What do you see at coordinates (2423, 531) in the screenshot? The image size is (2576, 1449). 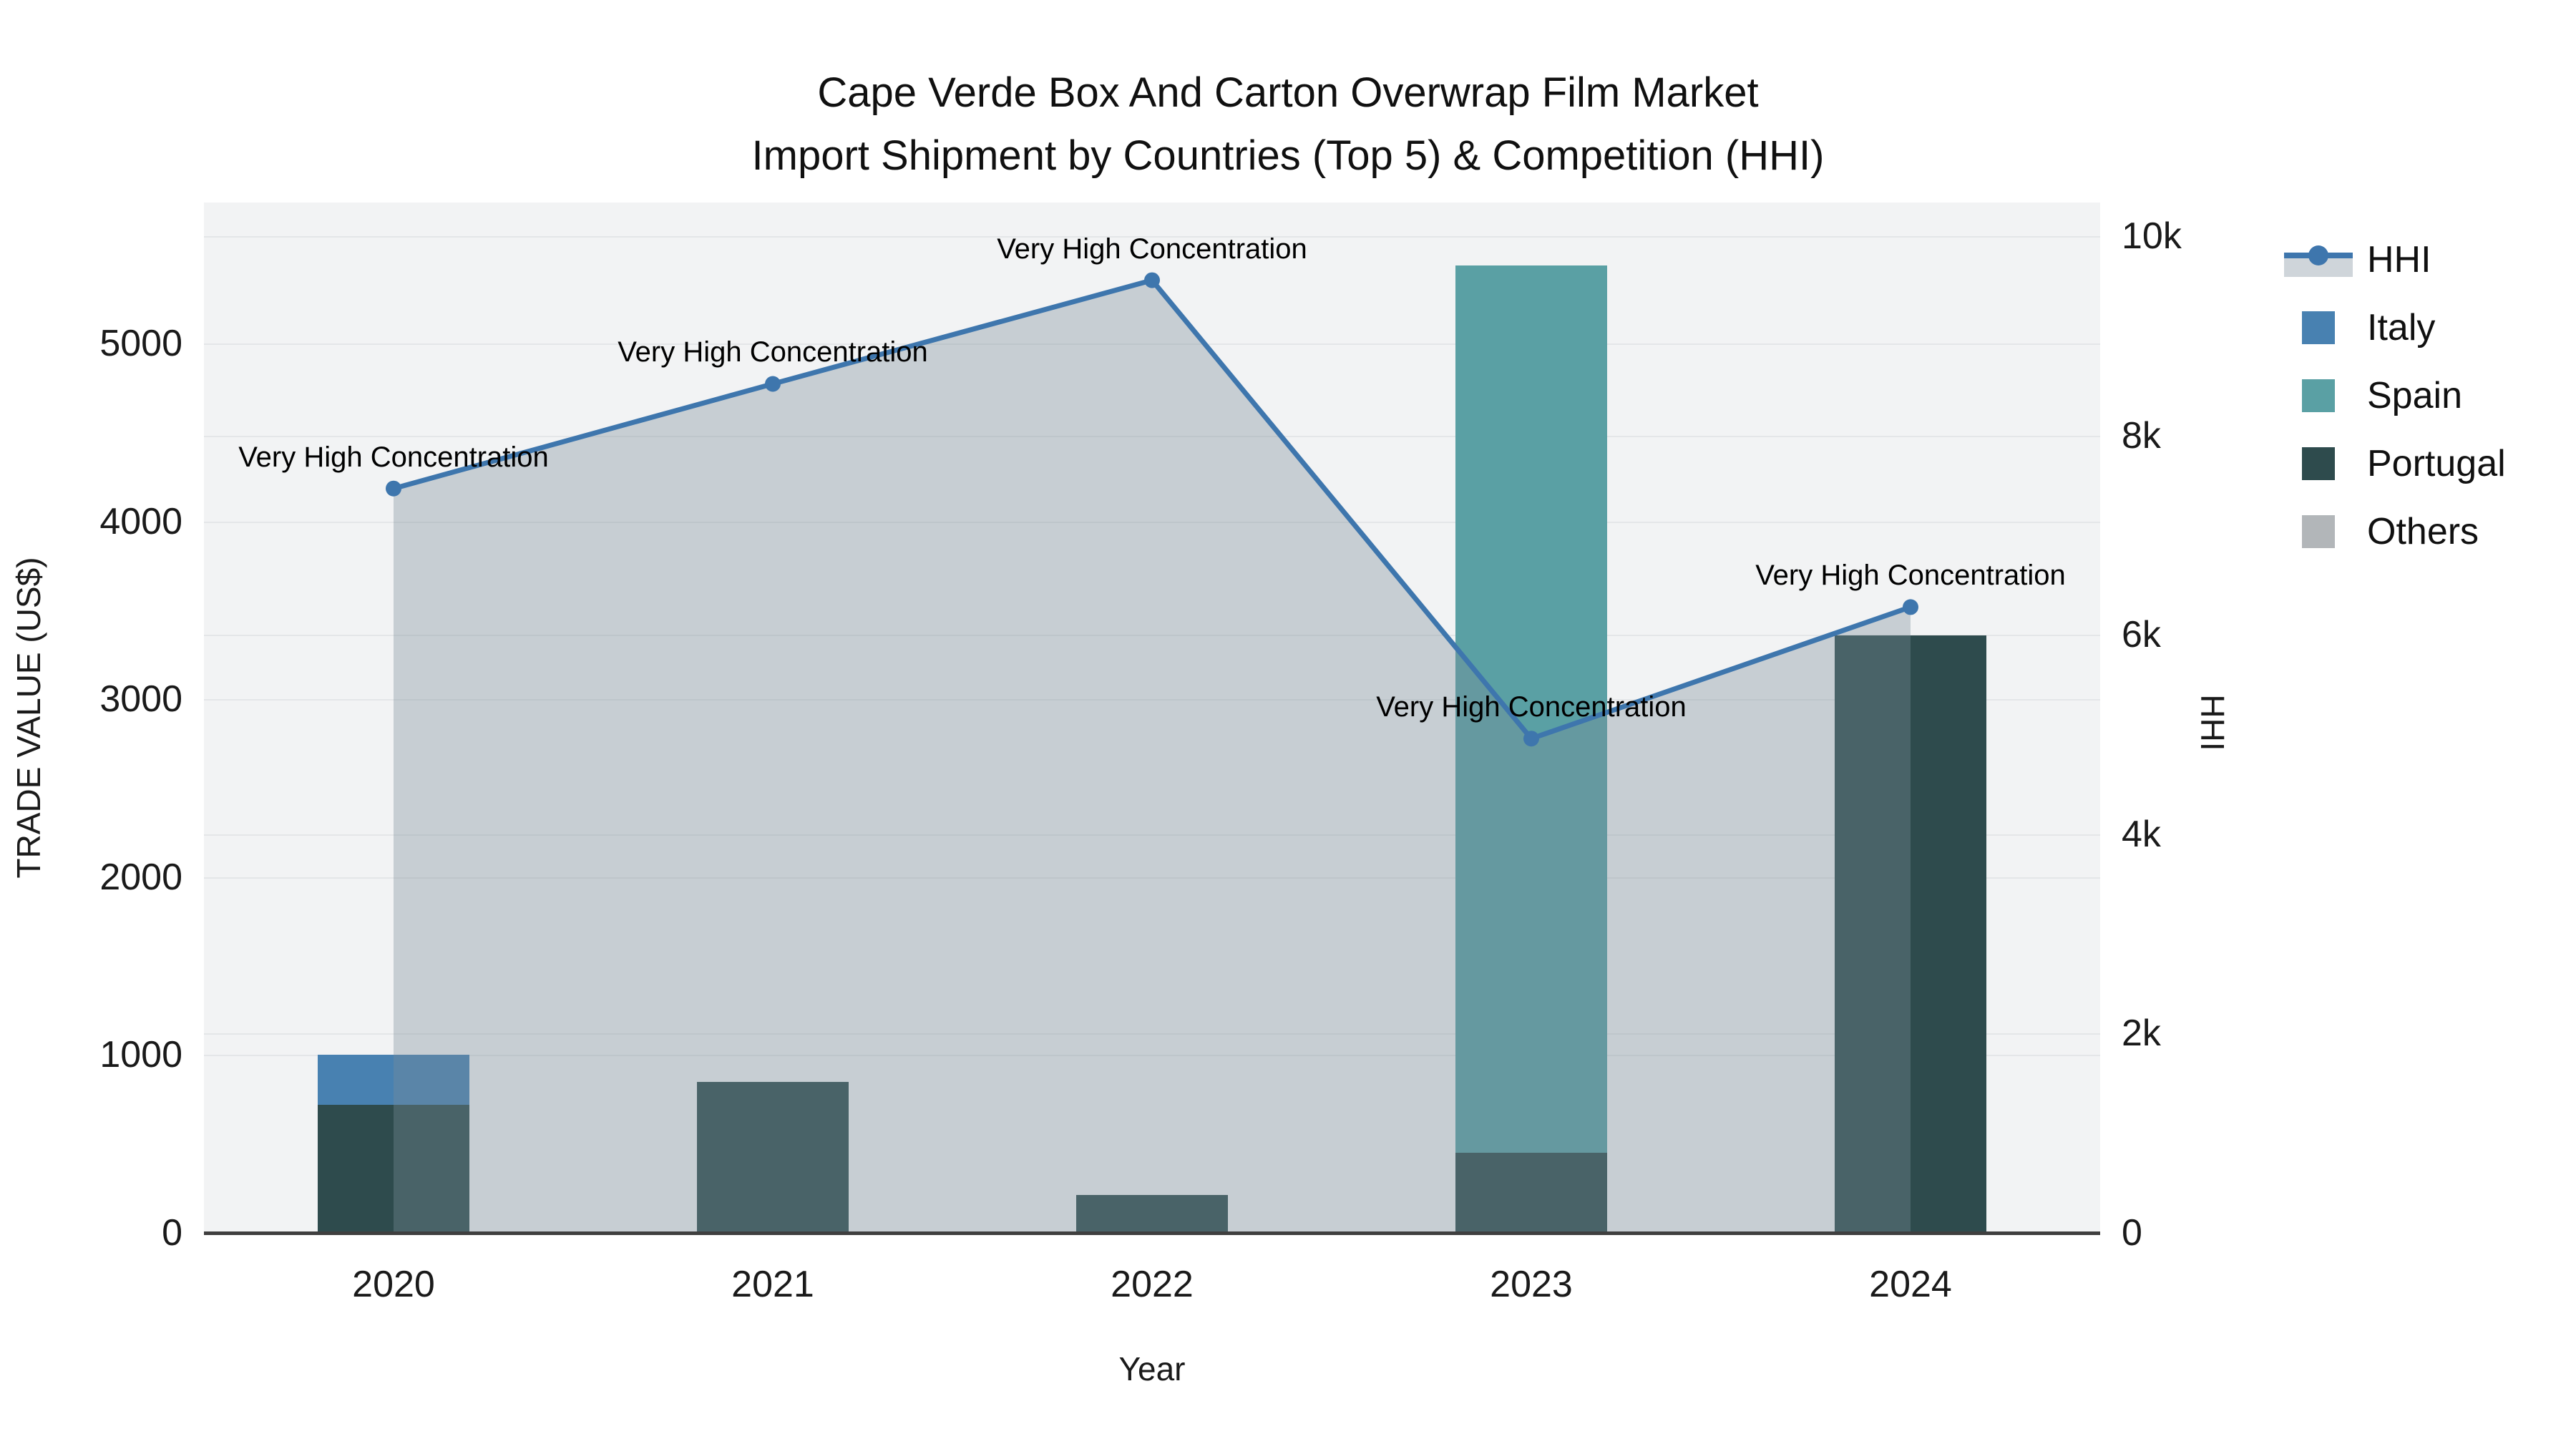 I see `legend-label: Others` at bounding box center [2423, 531].